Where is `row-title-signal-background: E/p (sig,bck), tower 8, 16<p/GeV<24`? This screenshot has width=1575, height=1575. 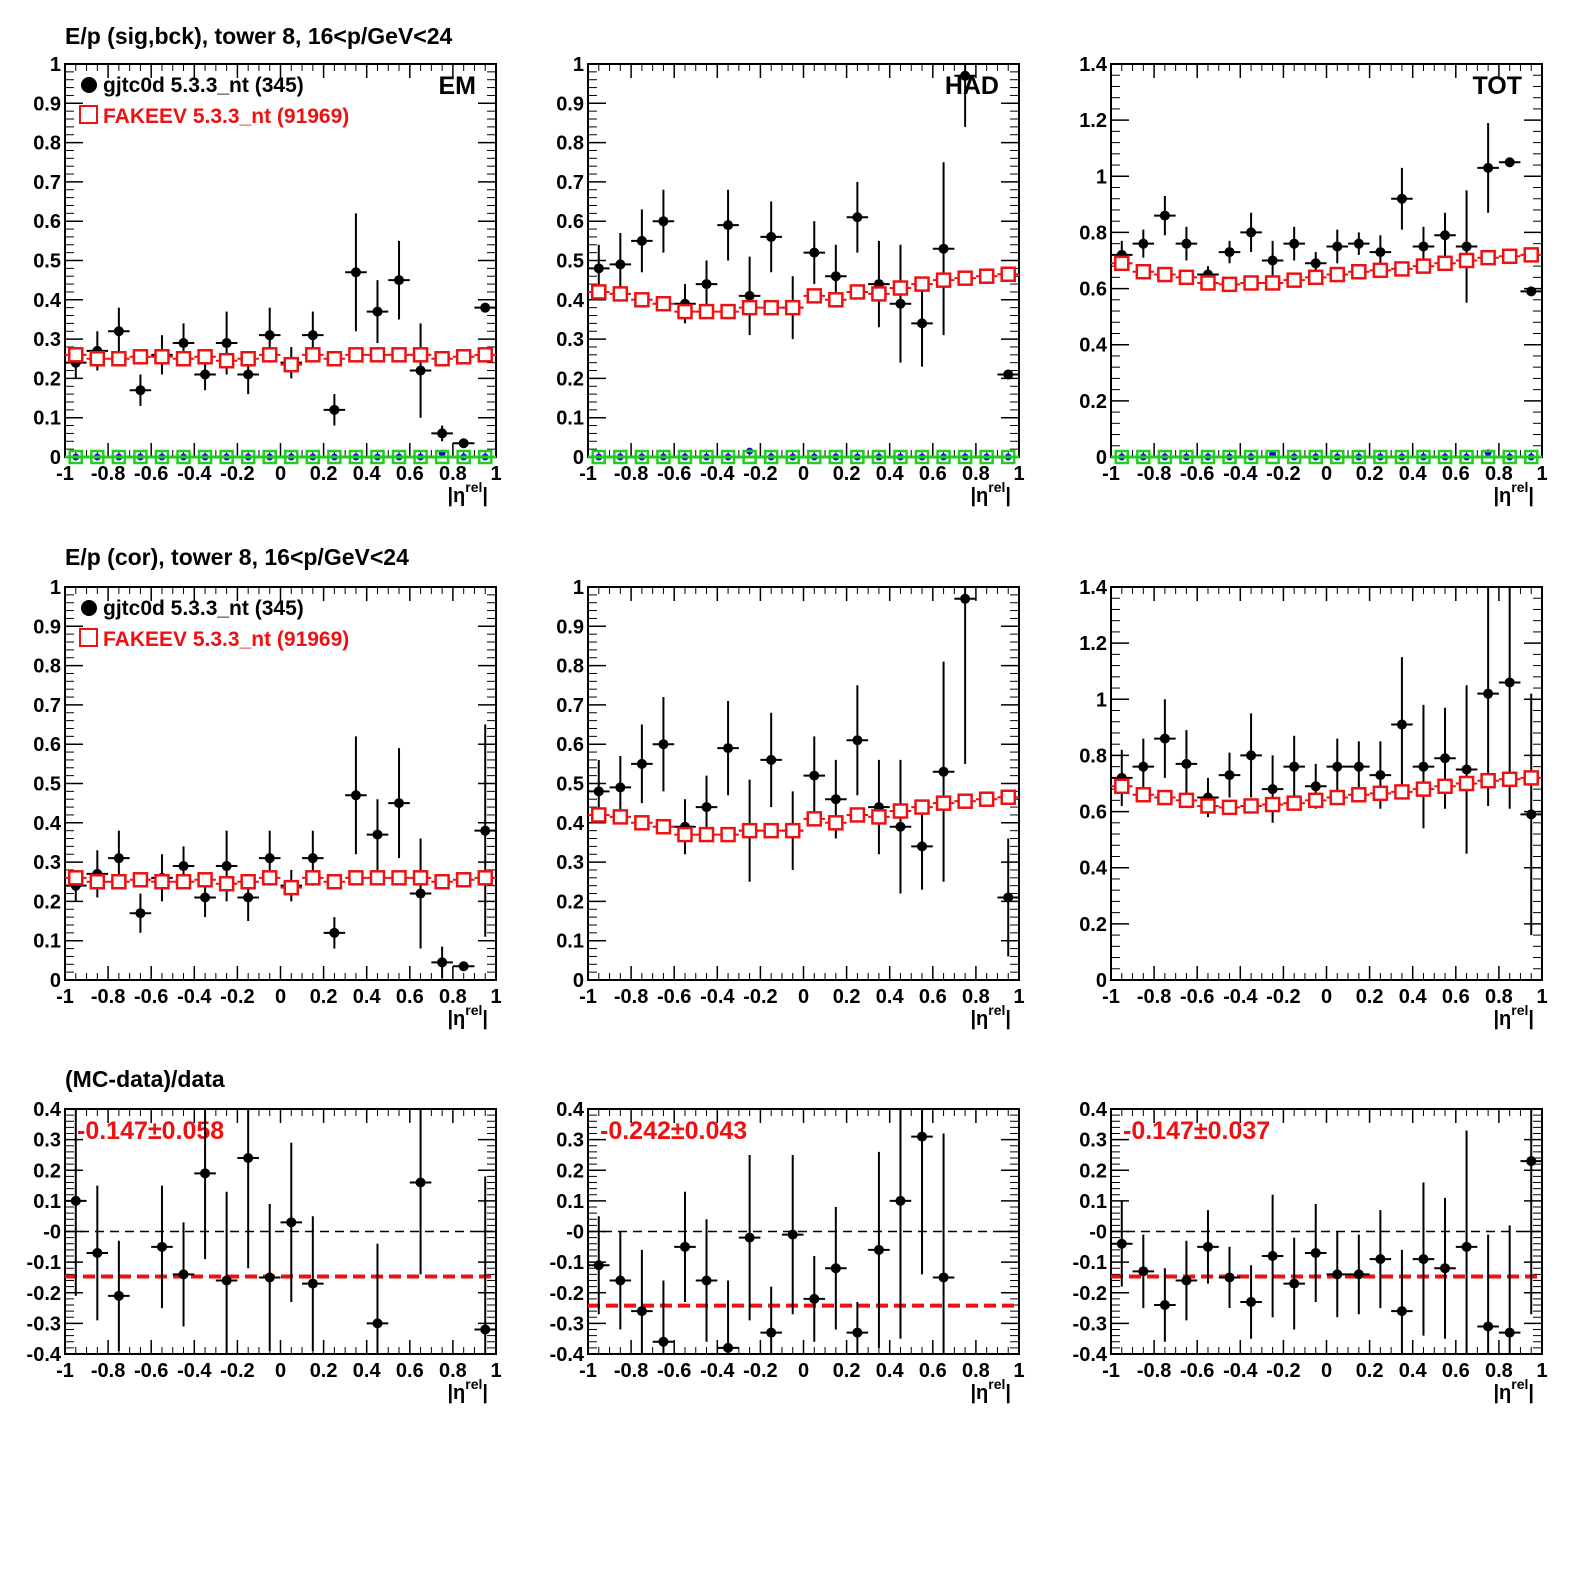 row-title-signal-background: E/p (sig,bck), tower 8, 16<p/GeV<24 is located at coordinates (259, 36).